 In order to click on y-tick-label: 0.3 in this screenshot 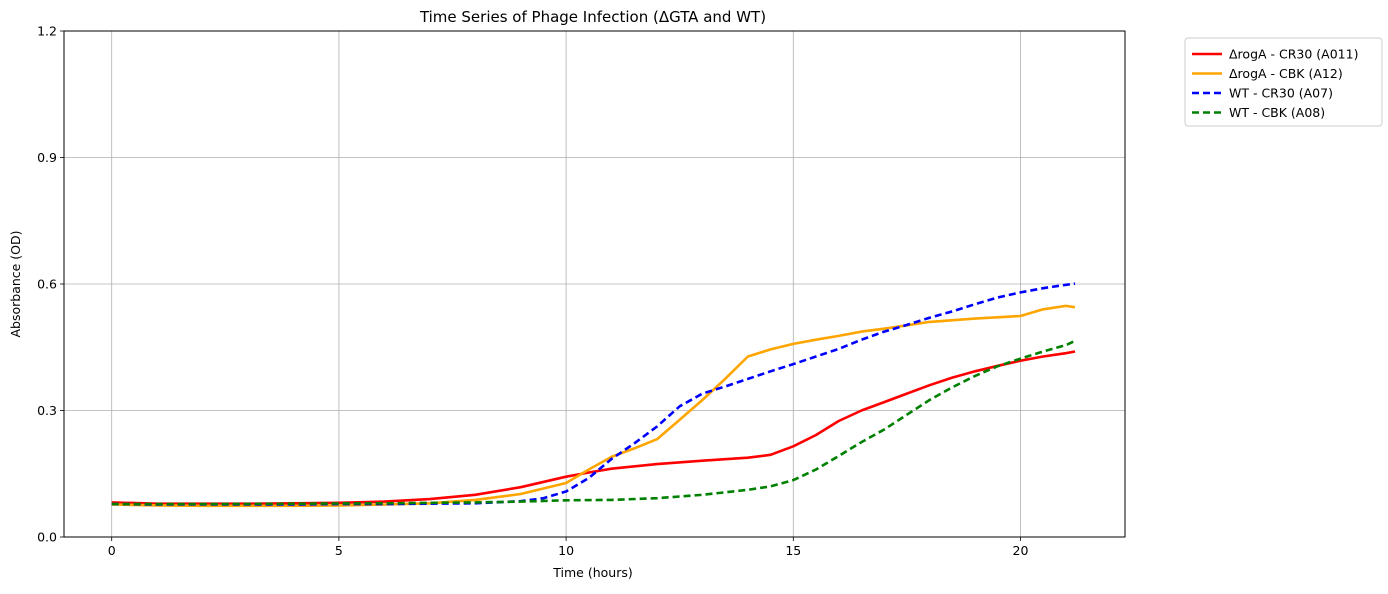, I will do `click(47, 410)`.